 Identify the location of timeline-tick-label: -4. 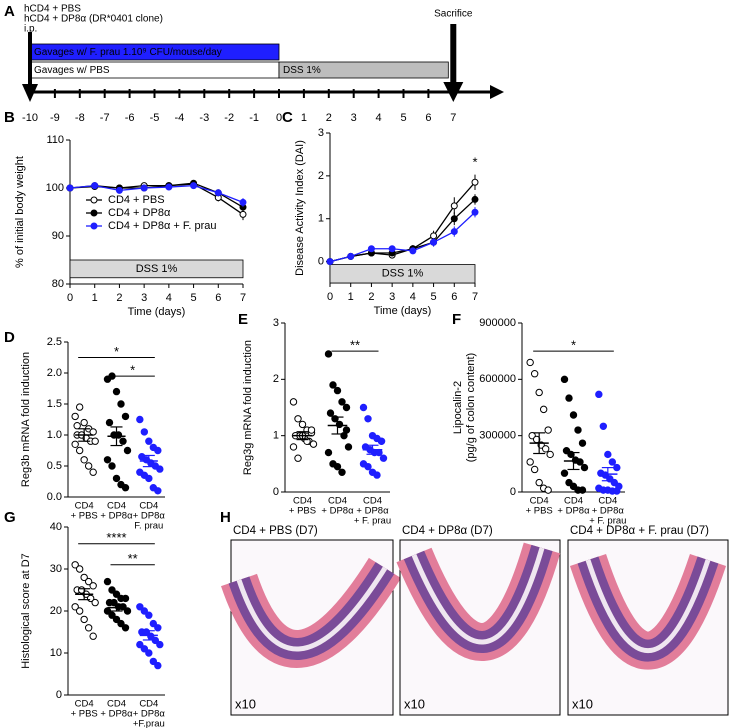
(180, 118).